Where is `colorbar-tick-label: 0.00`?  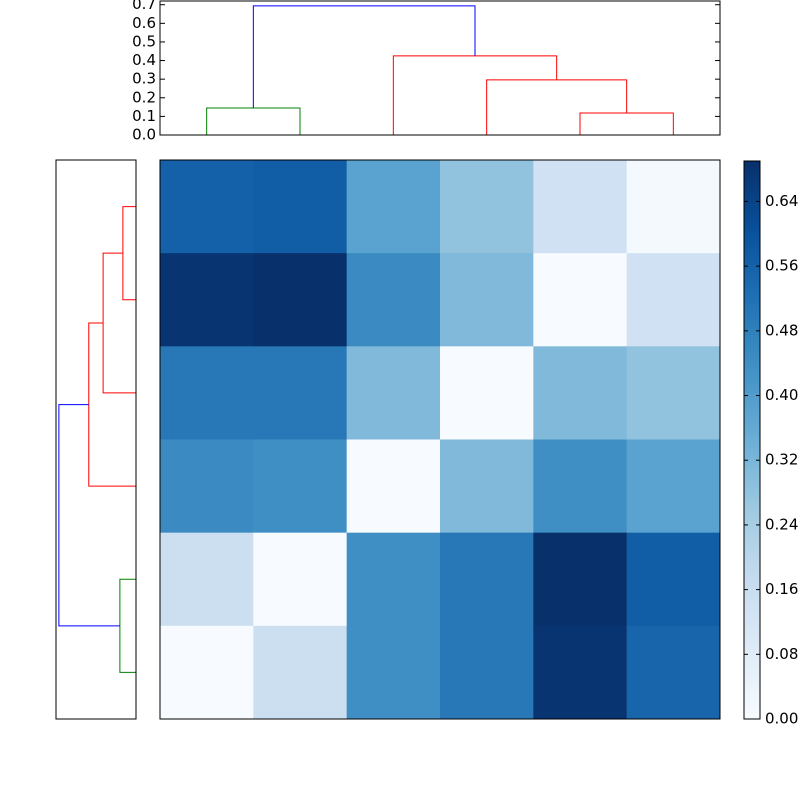 colorbar-tick-label: 0.00 is located at coordinates (781, 719).